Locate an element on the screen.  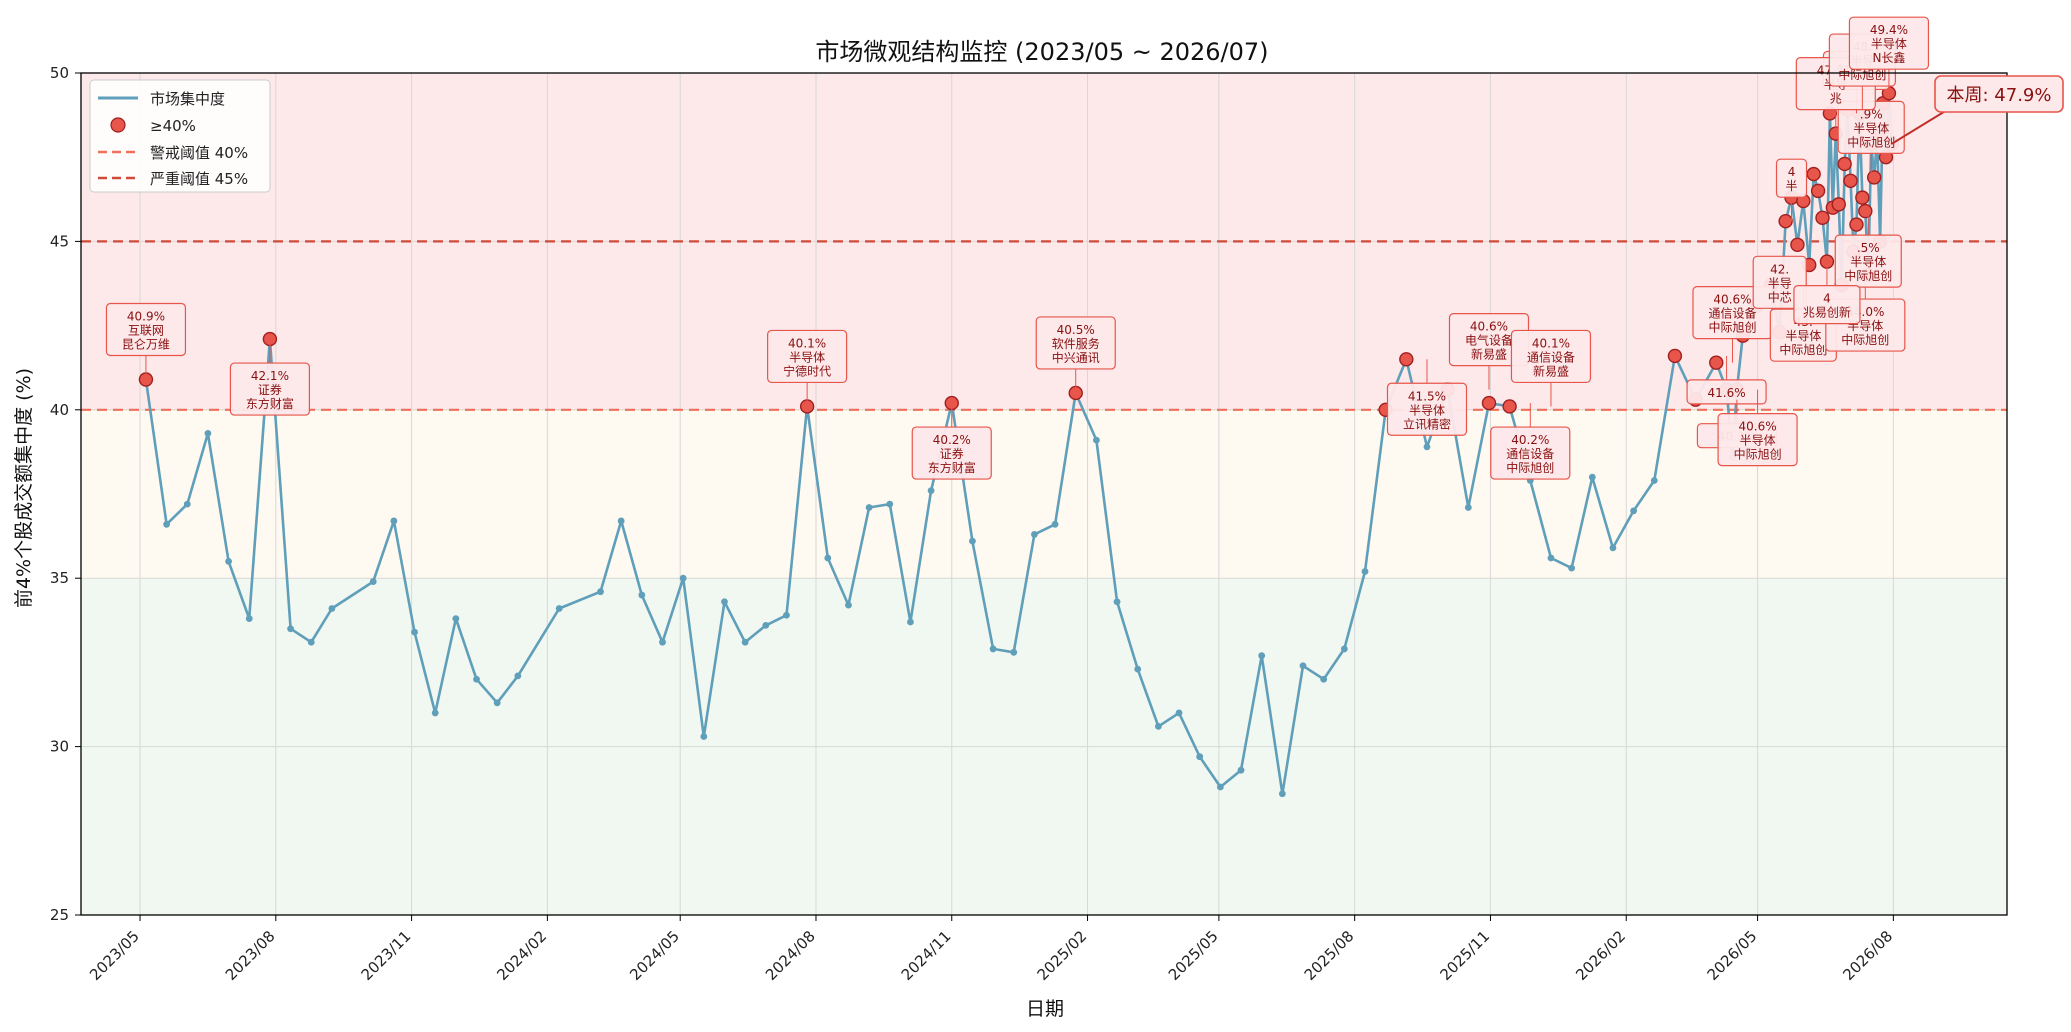
annotation-text: 41.5% is located at coordinates (1427, 396).